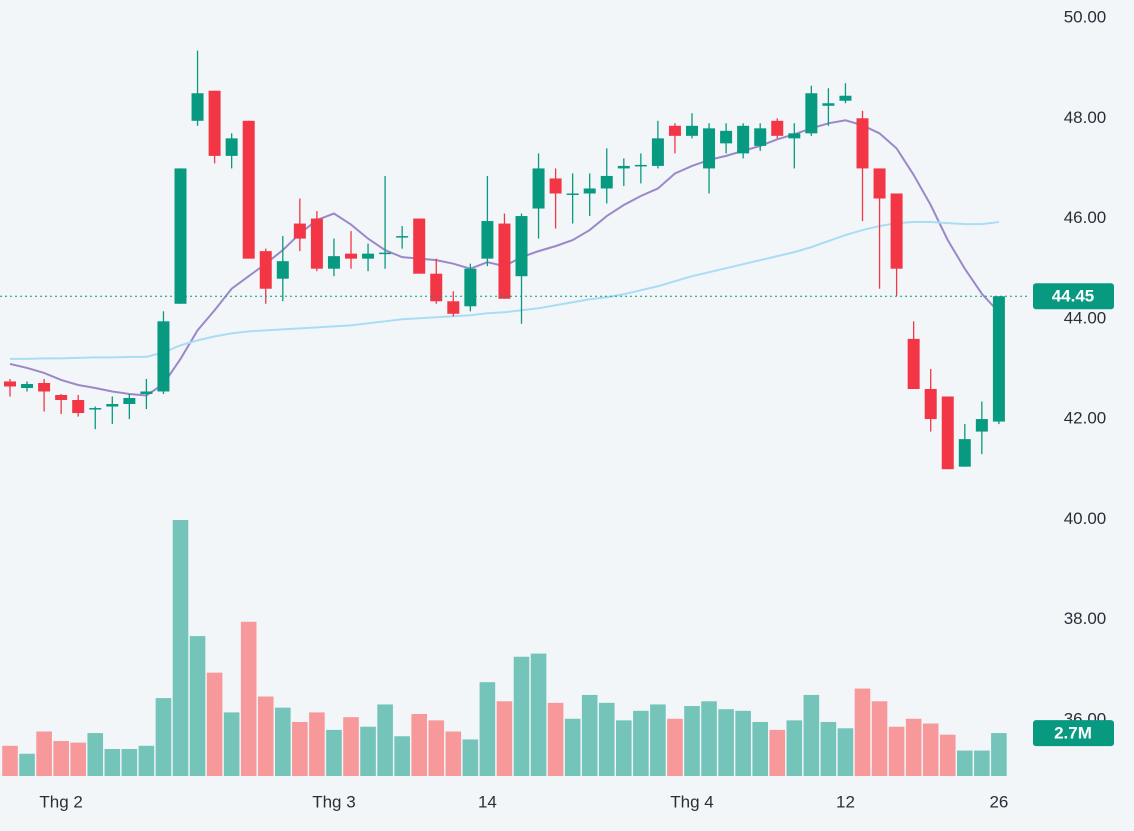 This screenshot has width=1134, height=831. I want to click on x-tick-label: Thg 3, so click(333, 801).